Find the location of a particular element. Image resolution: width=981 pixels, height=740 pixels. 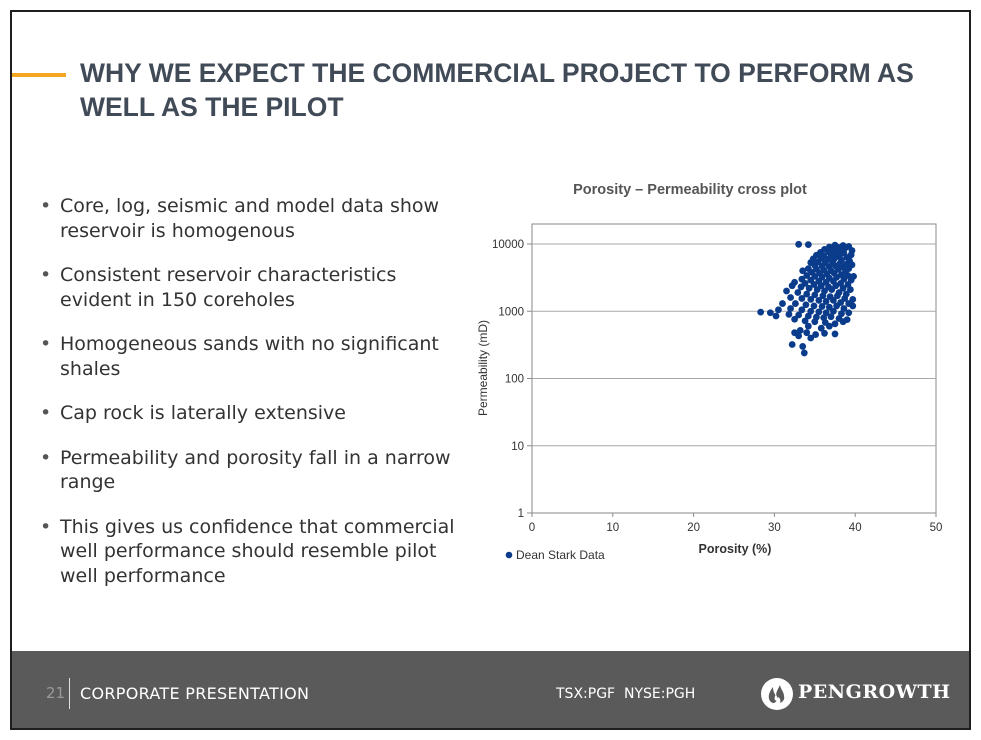

y-axis-label: Permeability (mD) is located at coordinates (483, 368).